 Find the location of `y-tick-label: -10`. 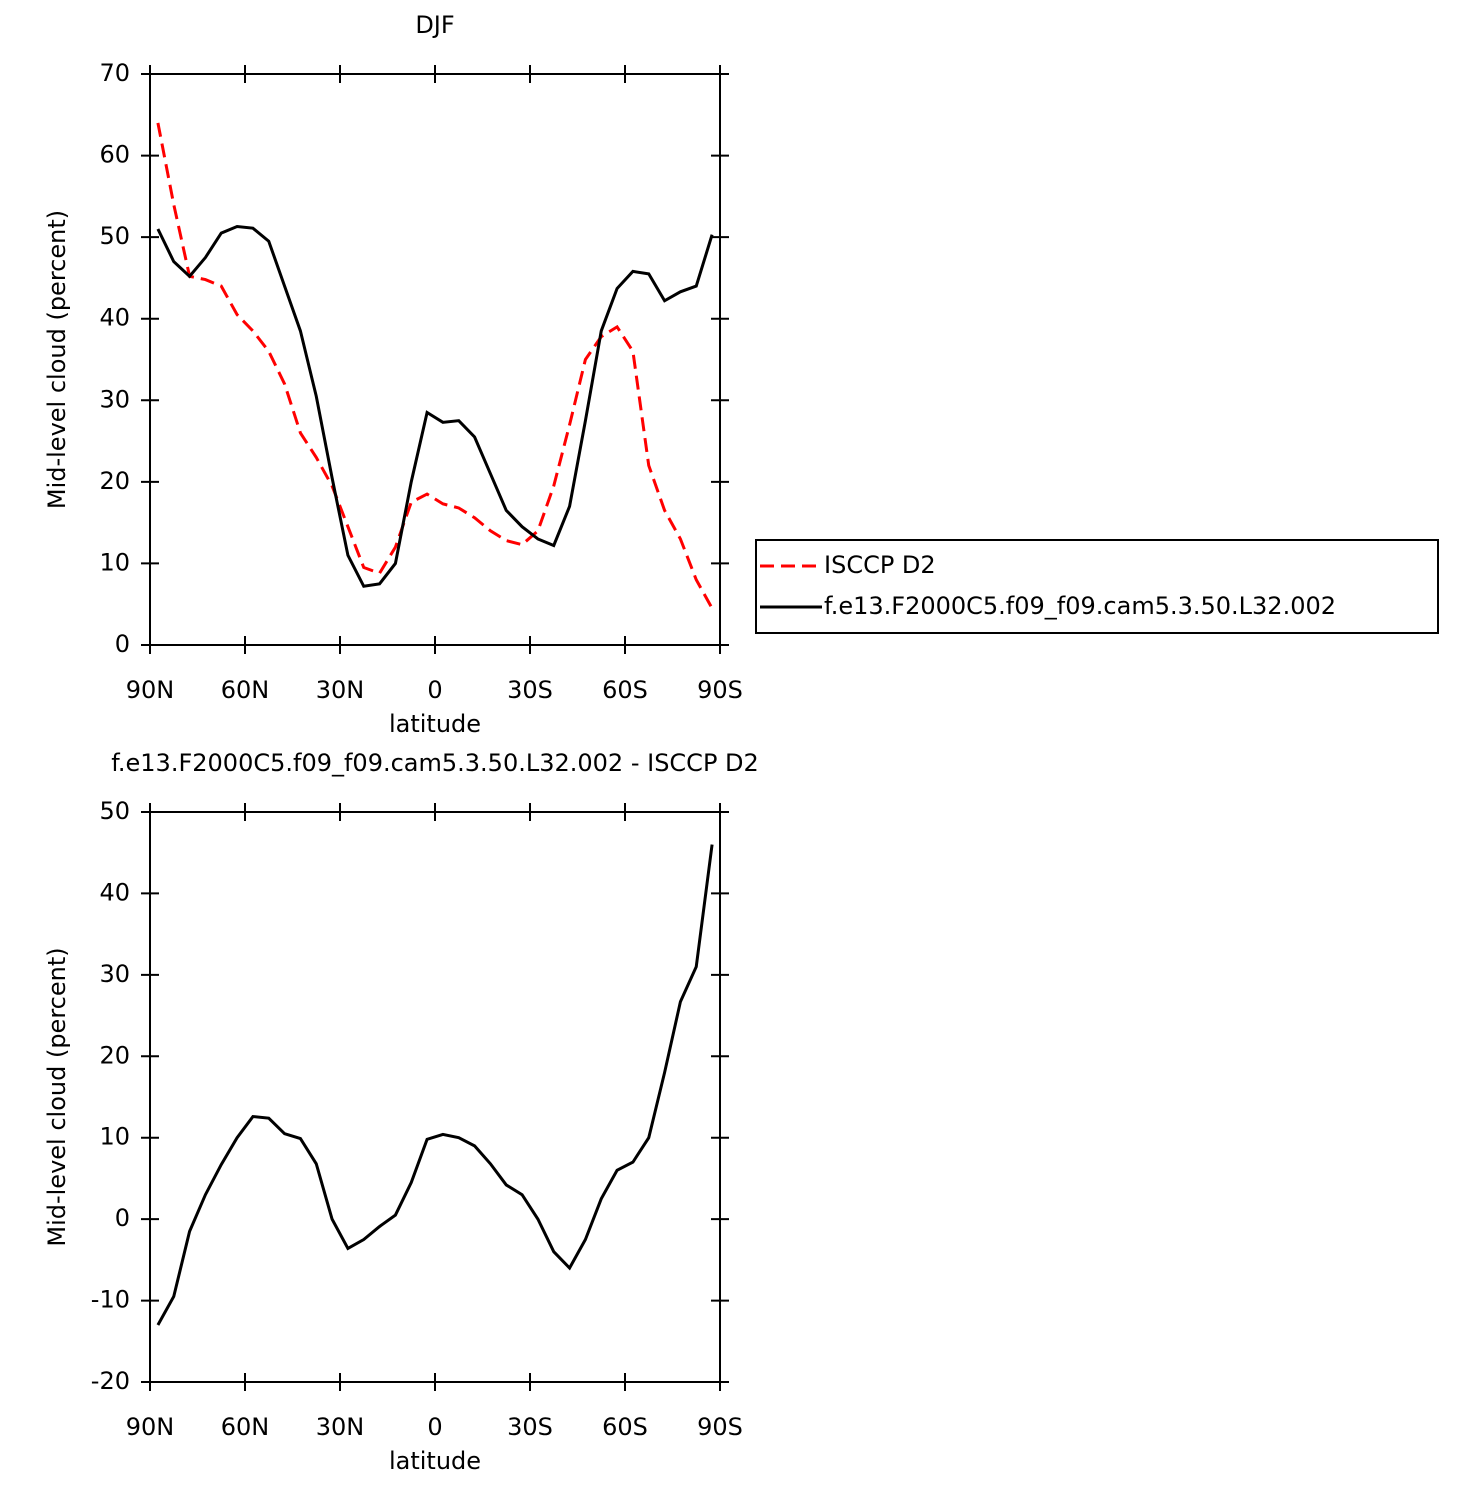

y-tick-label: -10 is located at coordinates (110, 1300).